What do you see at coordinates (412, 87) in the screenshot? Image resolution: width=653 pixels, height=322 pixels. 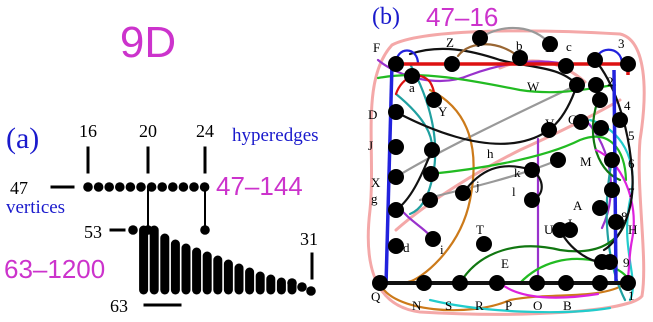 I see `vertex-label: a` at bounding box center [412, 87].